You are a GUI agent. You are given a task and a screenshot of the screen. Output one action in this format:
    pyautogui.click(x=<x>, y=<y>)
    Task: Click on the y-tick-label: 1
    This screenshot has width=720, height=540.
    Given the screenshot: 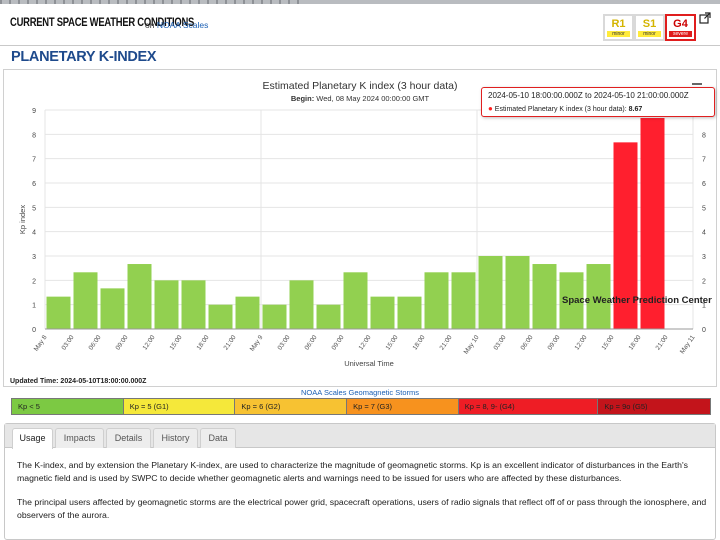 What is the action you would take?
    pyautogui.click(x=34, y=306)
    